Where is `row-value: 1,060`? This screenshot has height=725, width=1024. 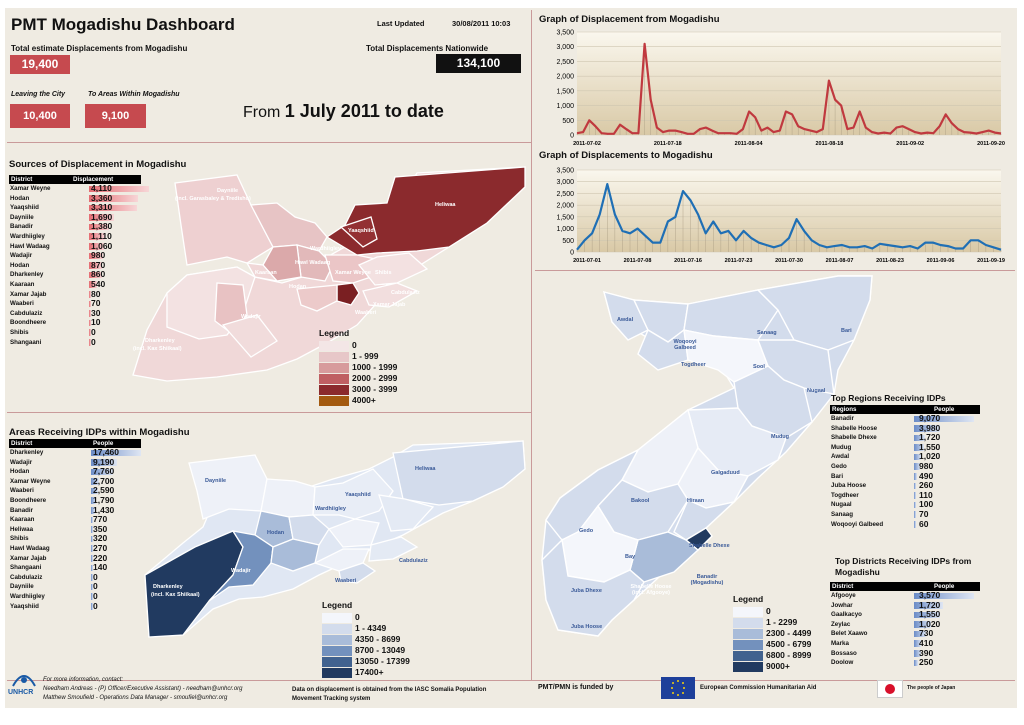 row-value: 1,060 is located at coordinates (102, 245).